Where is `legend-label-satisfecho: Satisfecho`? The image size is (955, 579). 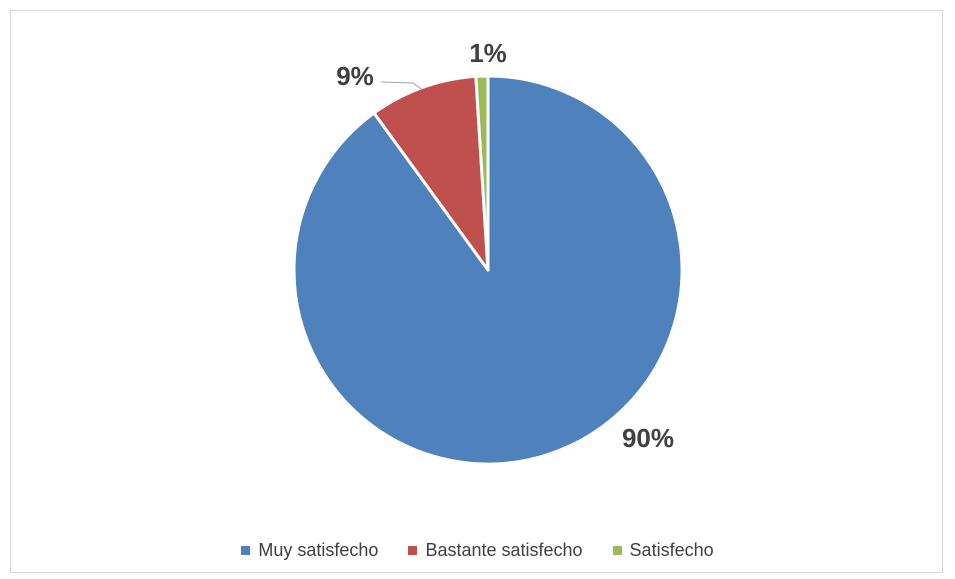 legend-label-satisfecho: Satisfecho is located at coordinates (671, 549).